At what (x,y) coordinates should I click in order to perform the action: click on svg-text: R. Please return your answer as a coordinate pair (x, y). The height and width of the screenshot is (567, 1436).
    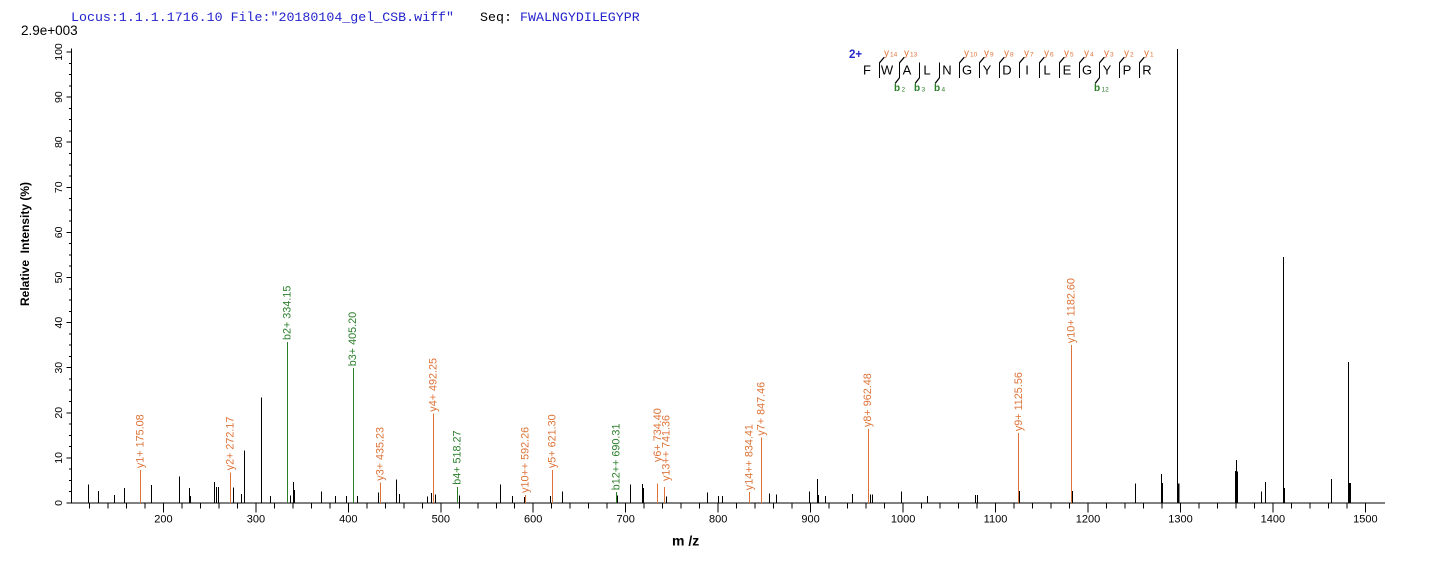
    Looking at the image, I should click on (1146, 70).